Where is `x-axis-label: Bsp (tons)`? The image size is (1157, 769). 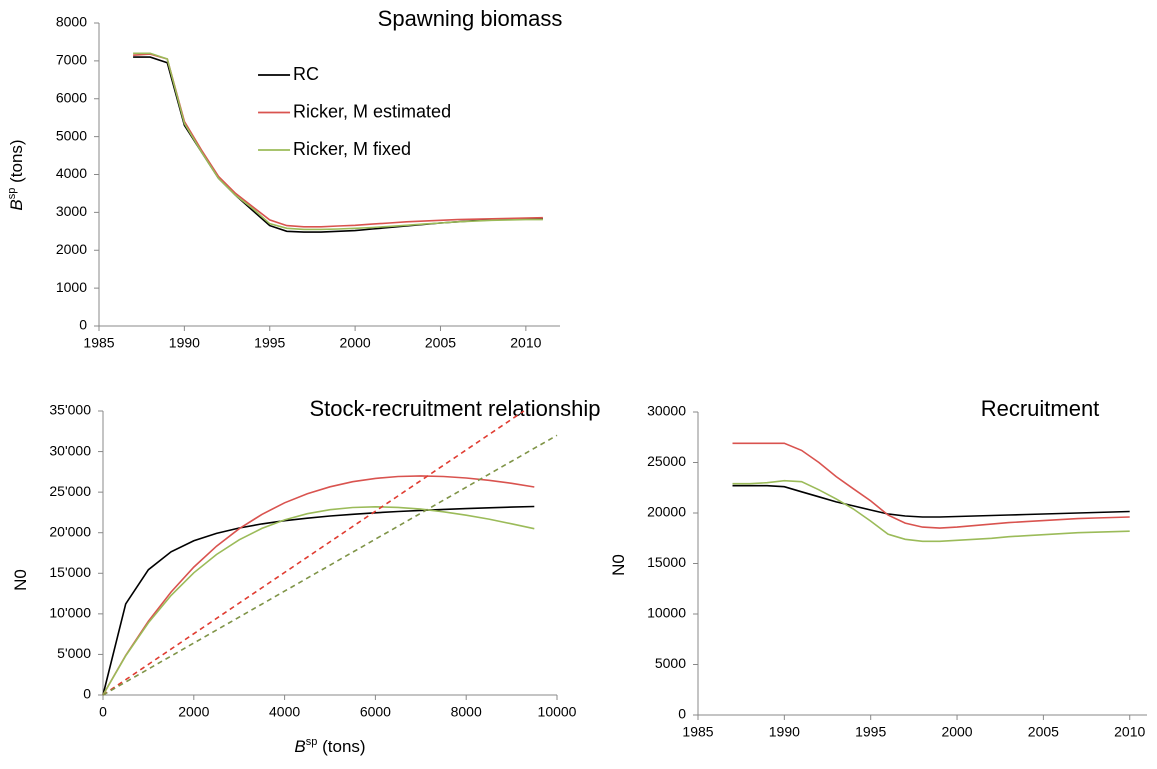
x-axis-label: Bsp (tons) is located at coordinates (329, 746).